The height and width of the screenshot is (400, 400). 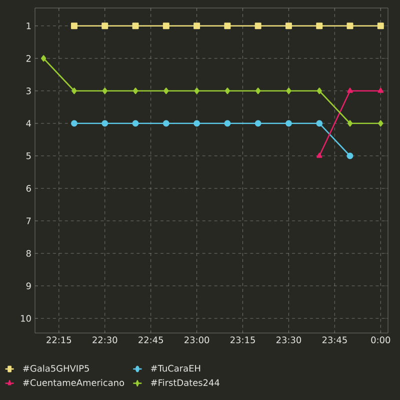 I want to click on x-tick-label: 0:00, so click(x=380, y=340).